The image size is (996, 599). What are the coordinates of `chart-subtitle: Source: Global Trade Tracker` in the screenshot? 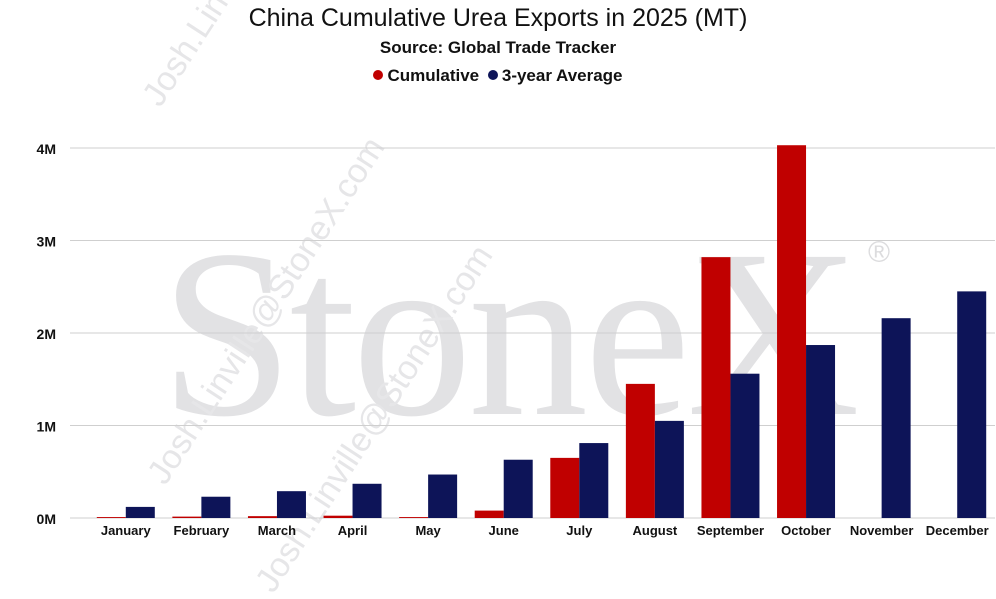 It's located at (498, 47).